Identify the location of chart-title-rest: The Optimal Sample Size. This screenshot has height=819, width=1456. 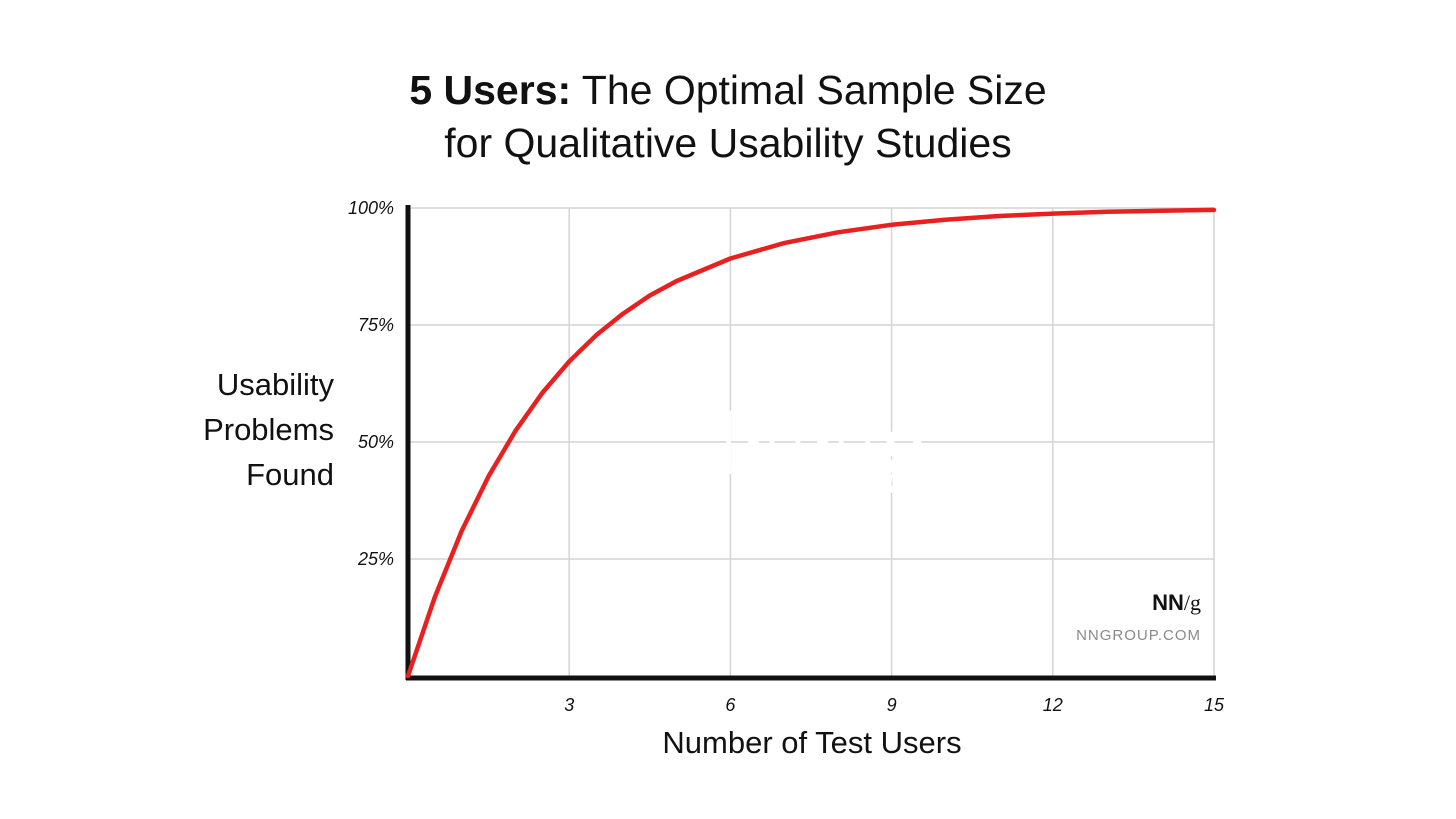
(809, 90).